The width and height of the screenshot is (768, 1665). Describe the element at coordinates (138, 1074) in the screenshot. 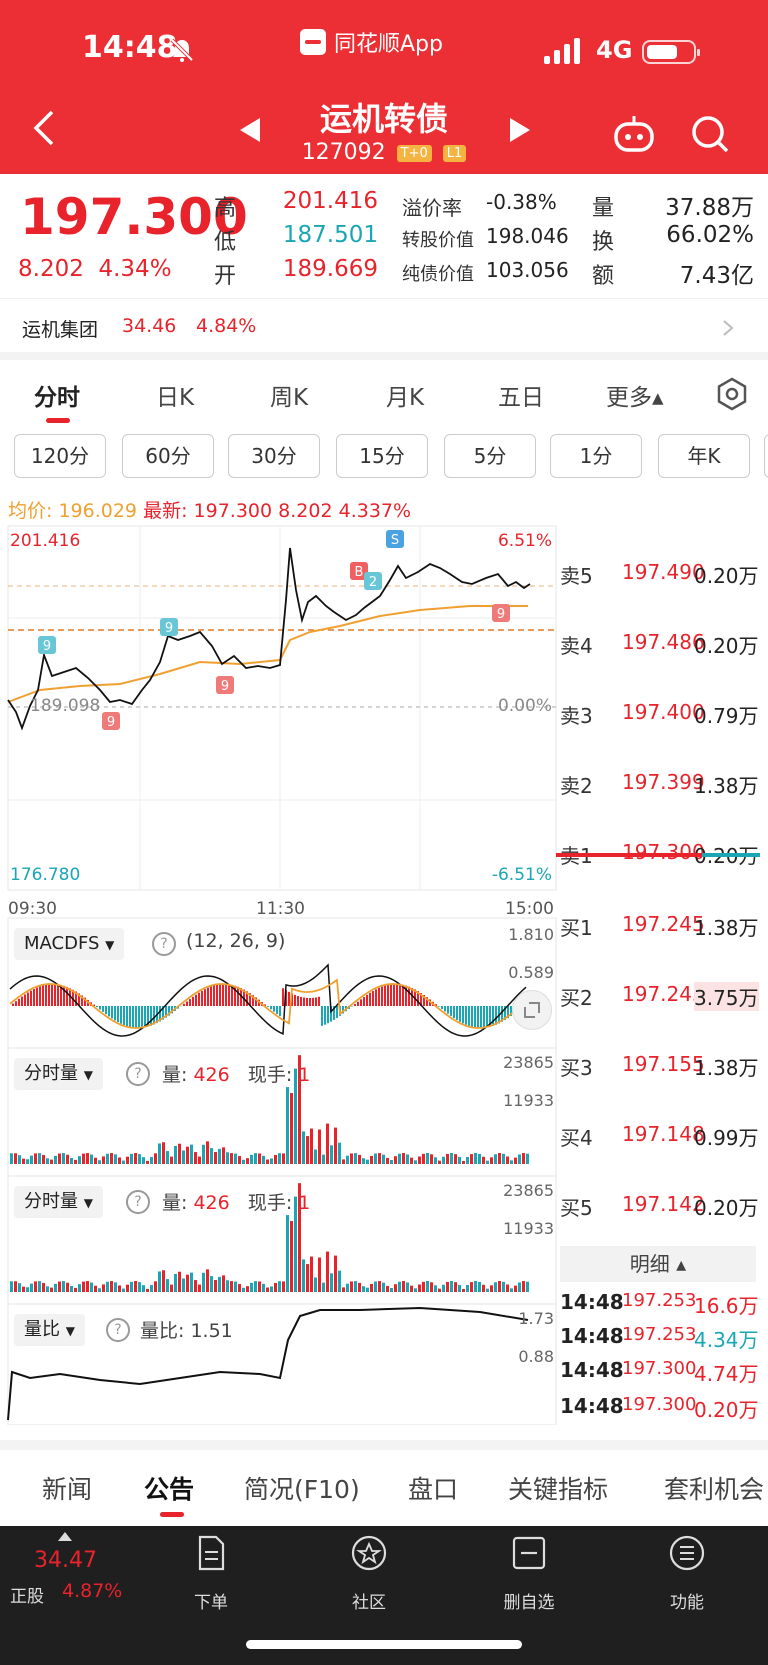

I see `vol1-help-icon: ?` at that location.